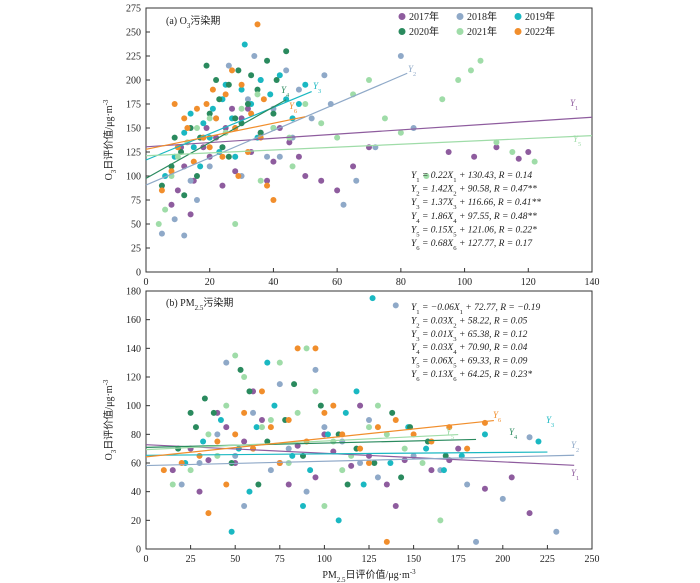 The image size is (700, 583). Describe the element at coordinates (540, 31) in the screenshot. I see `legend-label-2022年: 2022年` at that location.